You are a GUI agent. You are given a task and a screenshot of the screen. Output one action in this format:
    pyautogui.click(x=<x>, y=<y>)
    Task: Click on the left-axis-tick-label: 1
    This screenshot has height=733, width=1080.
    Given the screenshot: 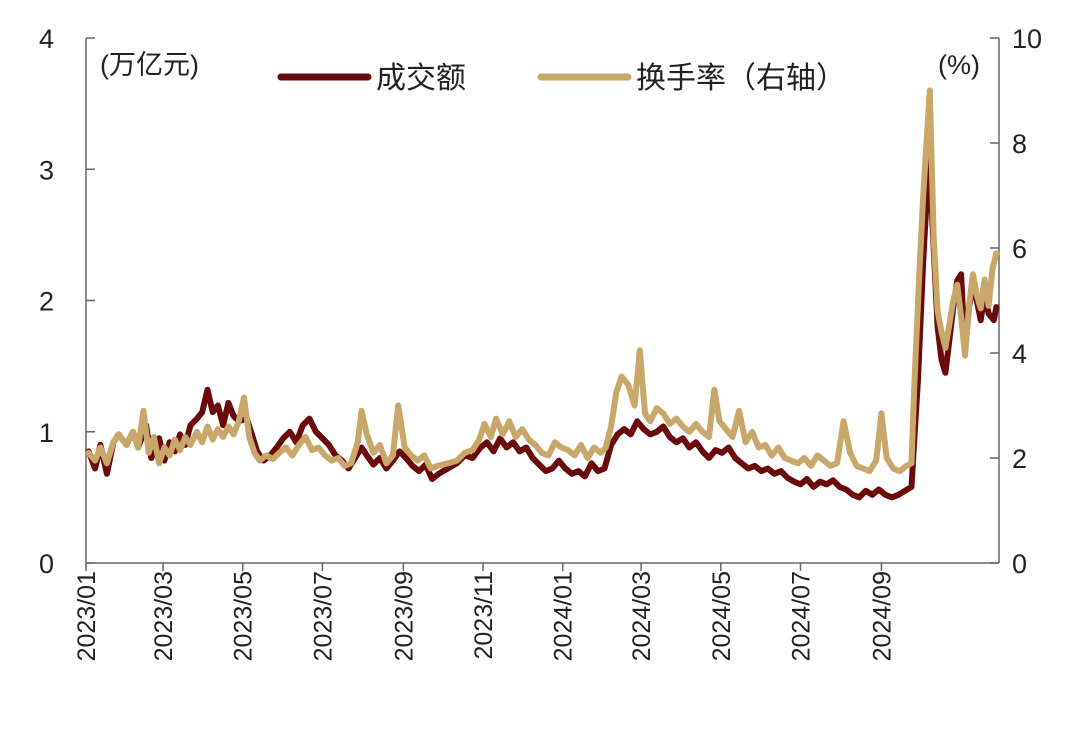 What is the action you would take?
    pyautogui.click(x=46, y=433)
    